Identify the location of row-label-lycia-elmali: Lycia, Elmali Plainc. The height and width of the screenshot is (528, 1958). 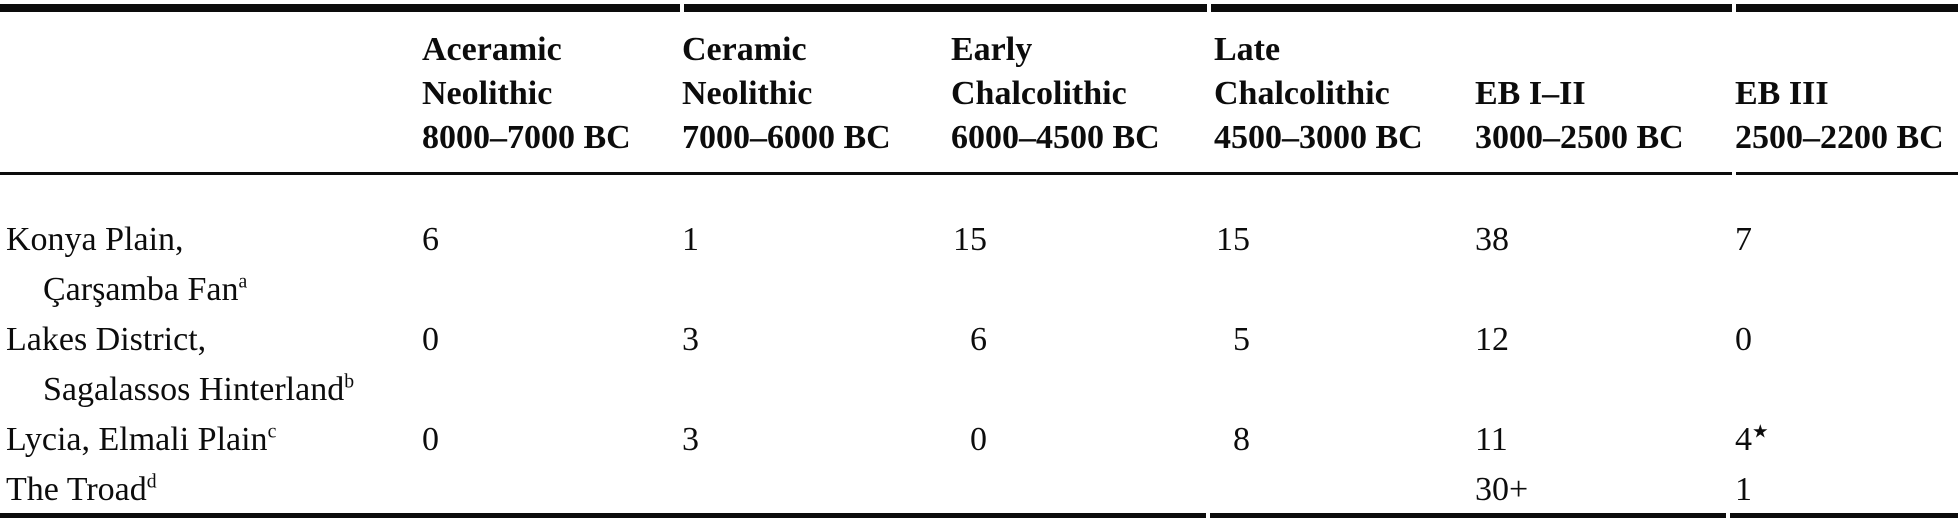
(141, 440).